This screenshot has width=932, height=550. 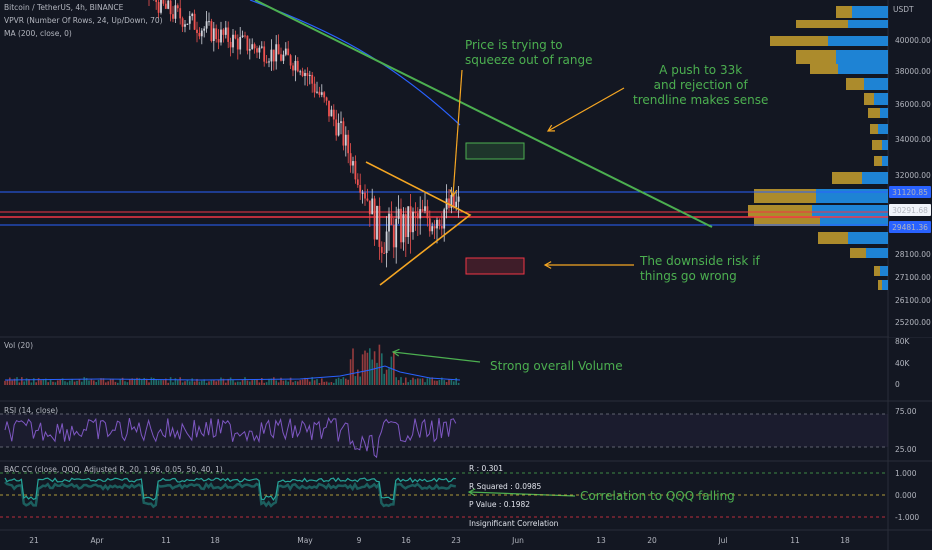 I want to click on rsi-line, so click(x=230, y=437).